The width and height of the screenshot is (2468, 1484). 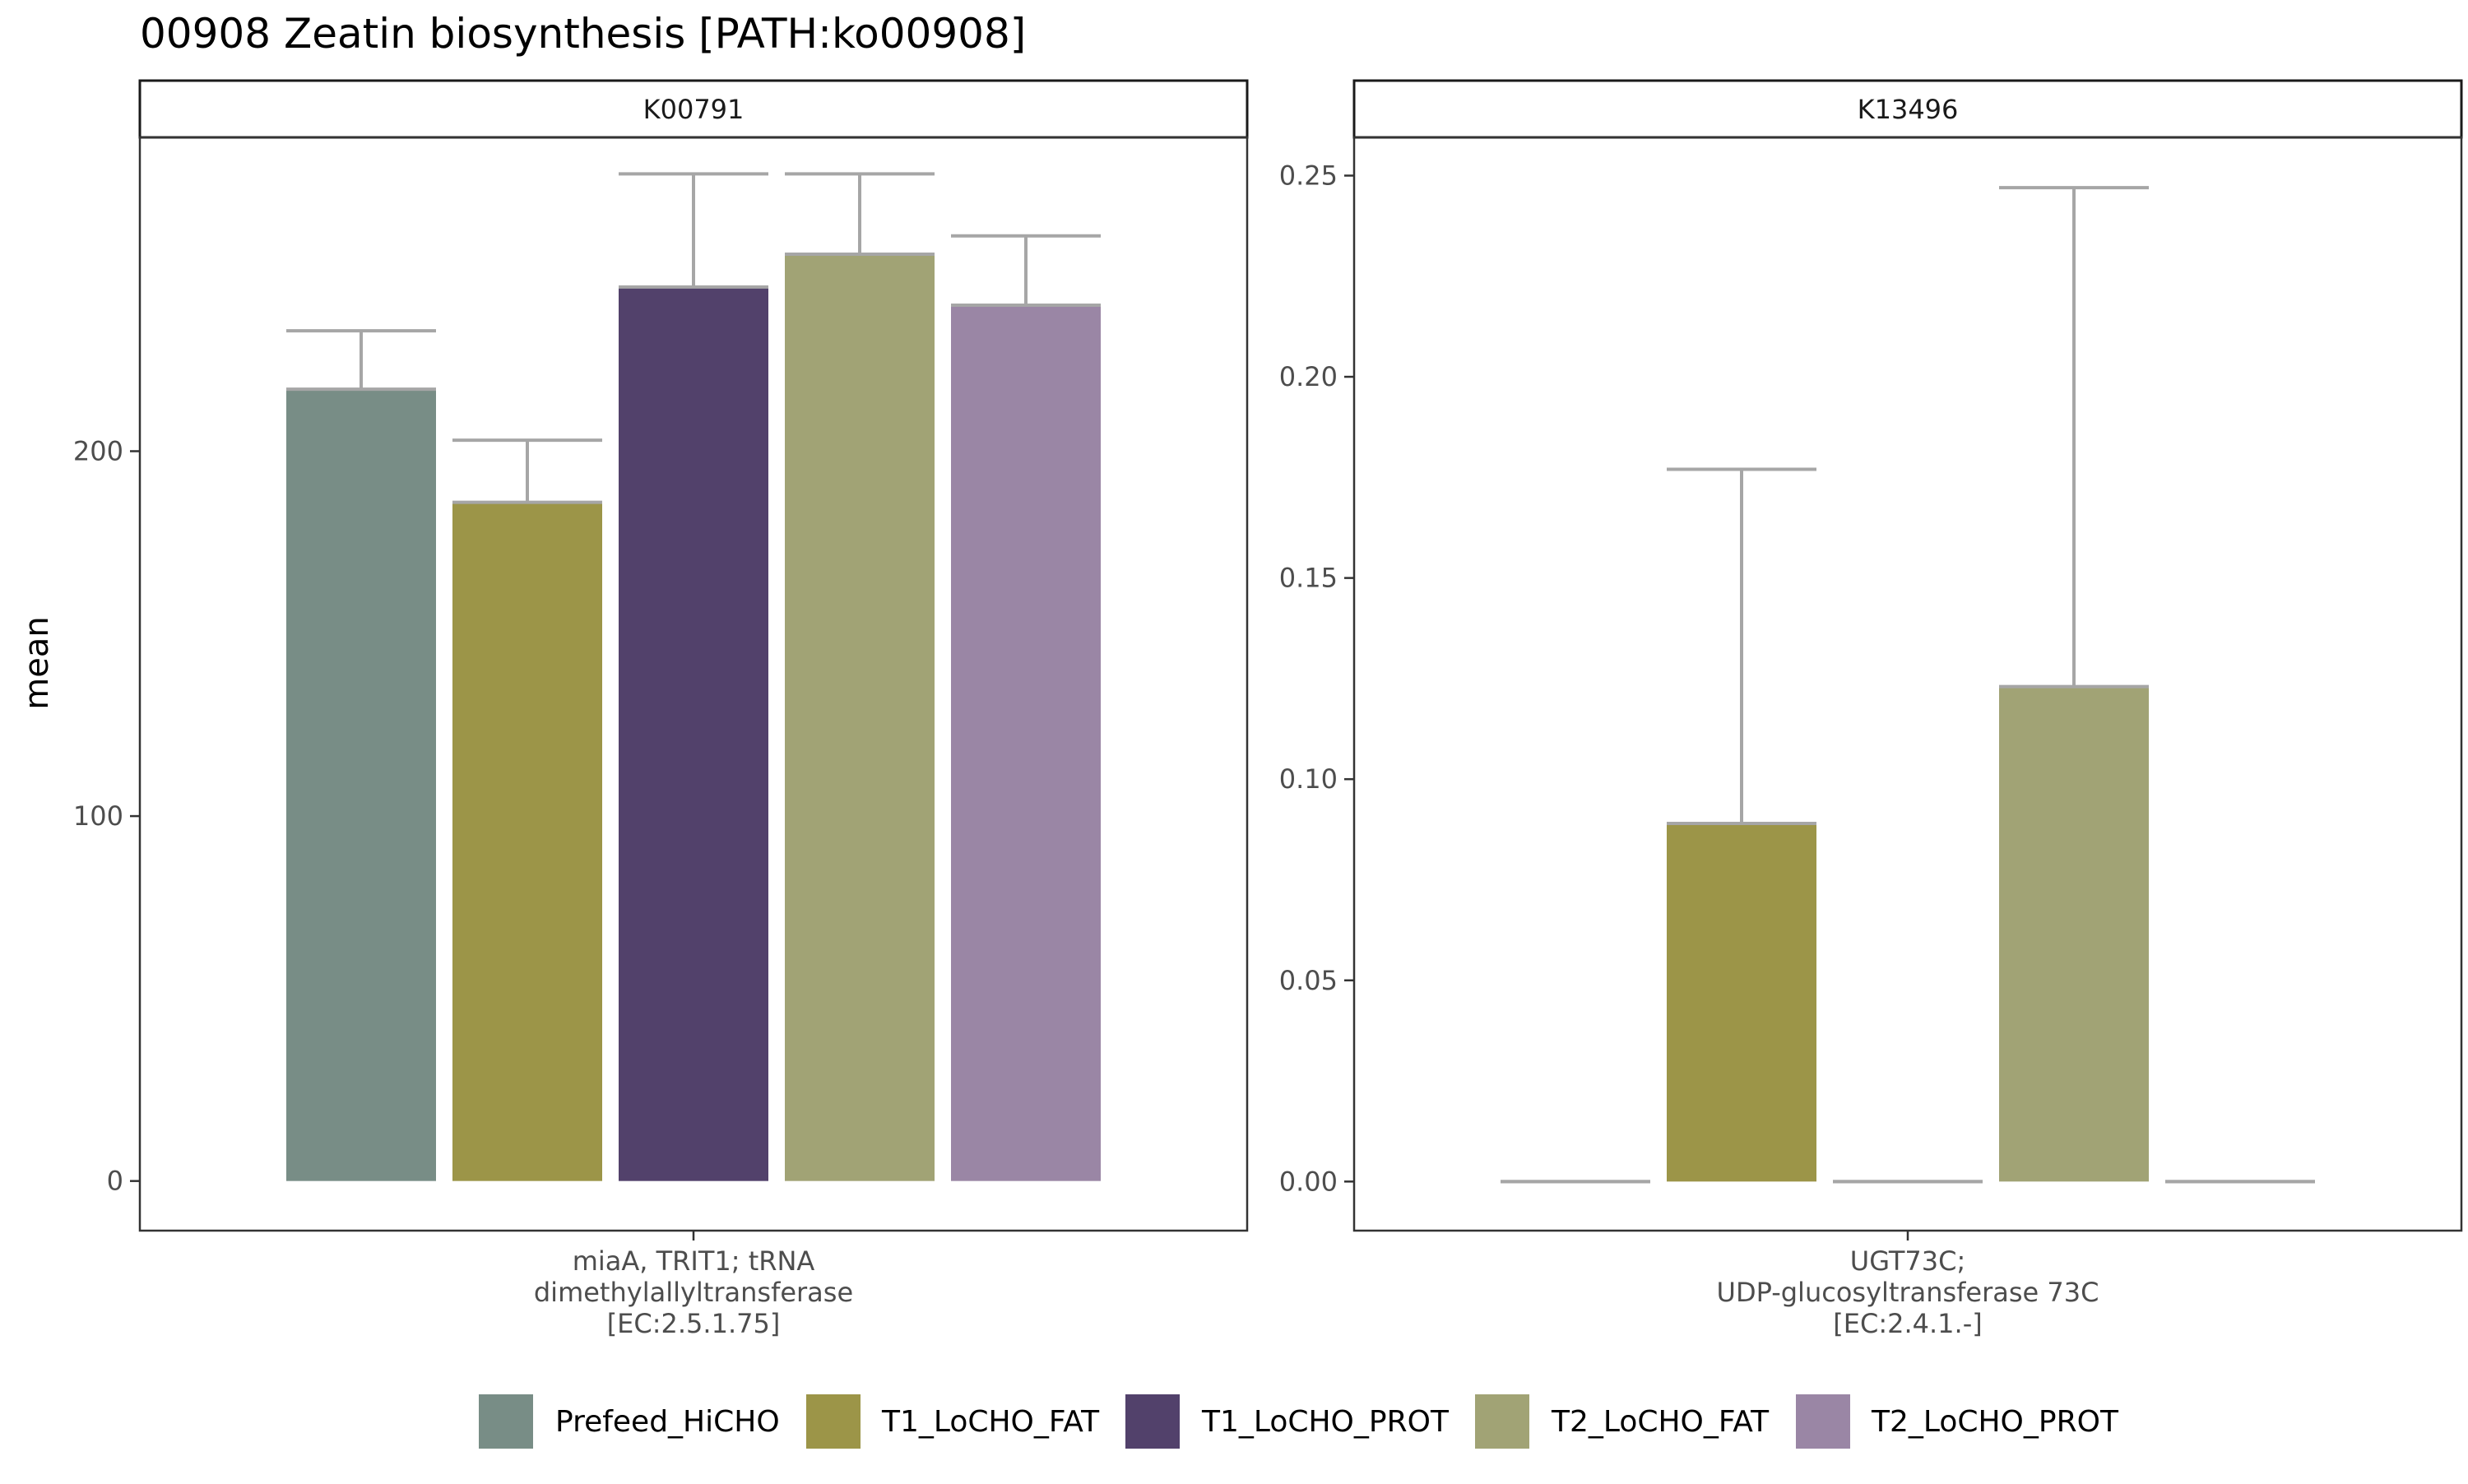 What do you see at coordinates (1325, 1422) in the screenshot?
I see `legend-label: T1_LoCHO_PROT` at bounding box center [1325, 1422].